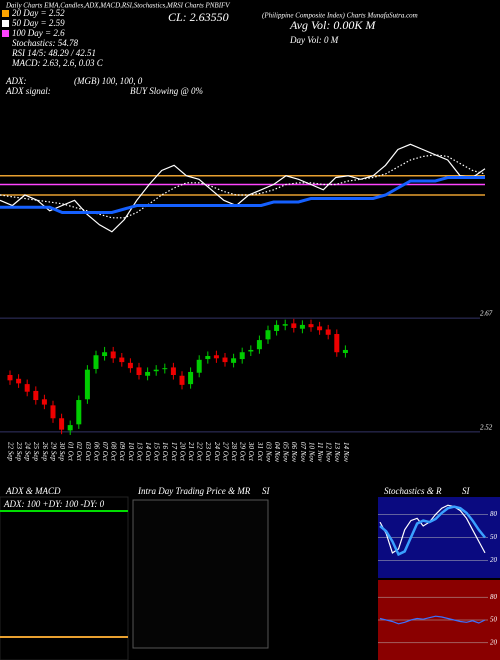 The image size is (500, 660). I want to click on x-tick-label: 14 Nov, so click(346, 452).